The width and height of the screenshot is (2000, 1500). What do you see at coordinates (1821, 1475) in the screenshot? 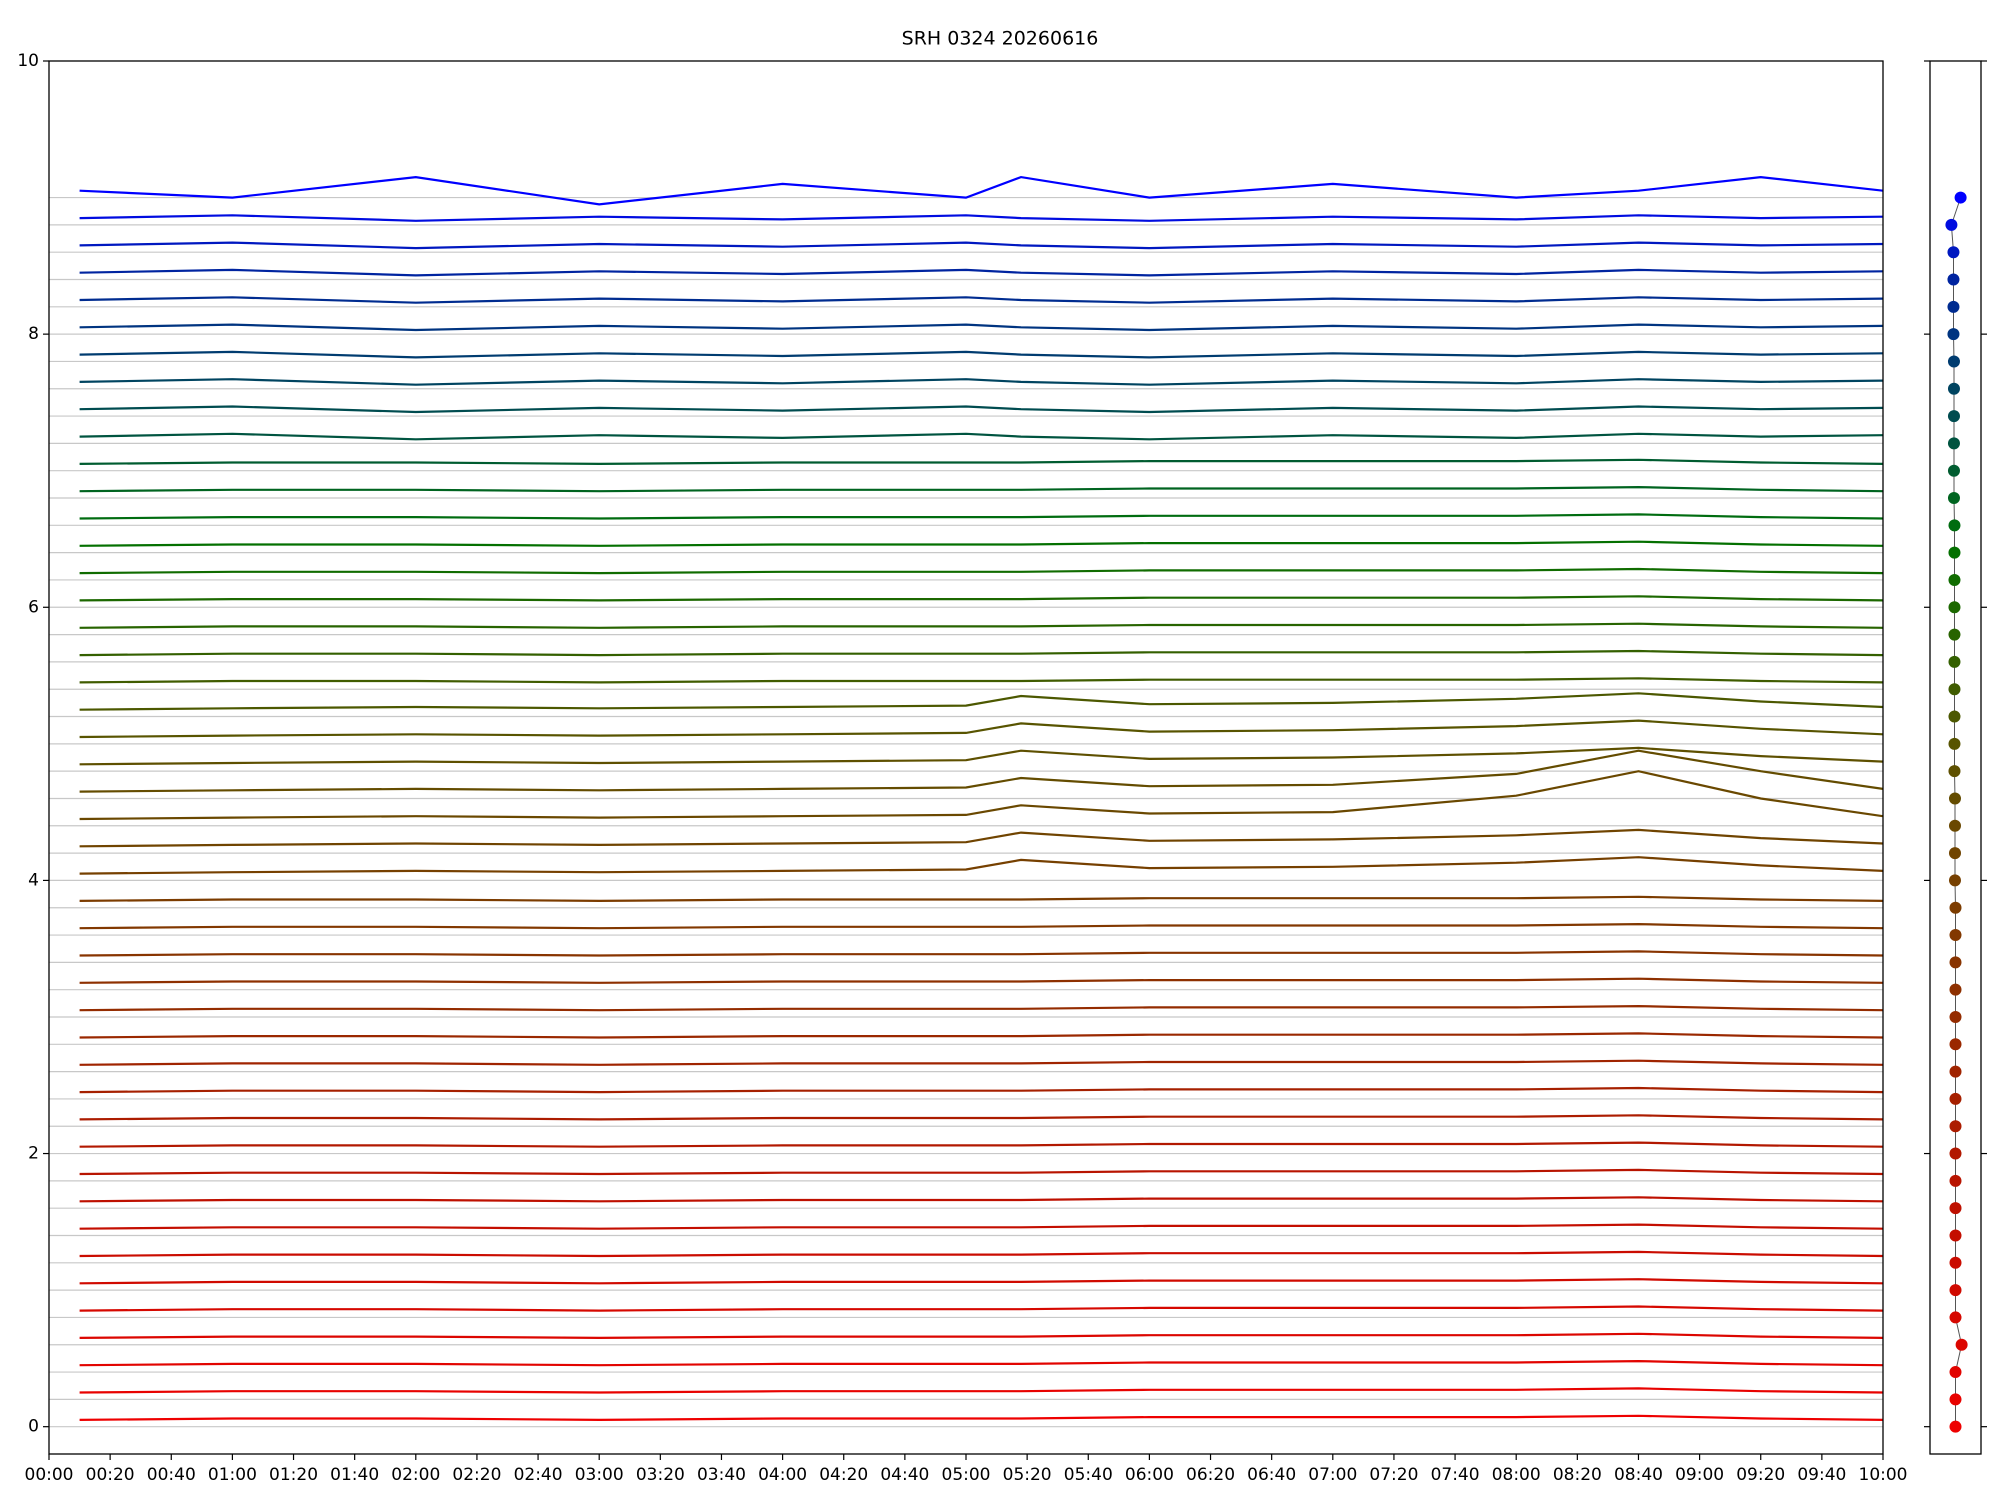
I see `x-tick-label: 09:40` at bounding box center [1821, 1475].